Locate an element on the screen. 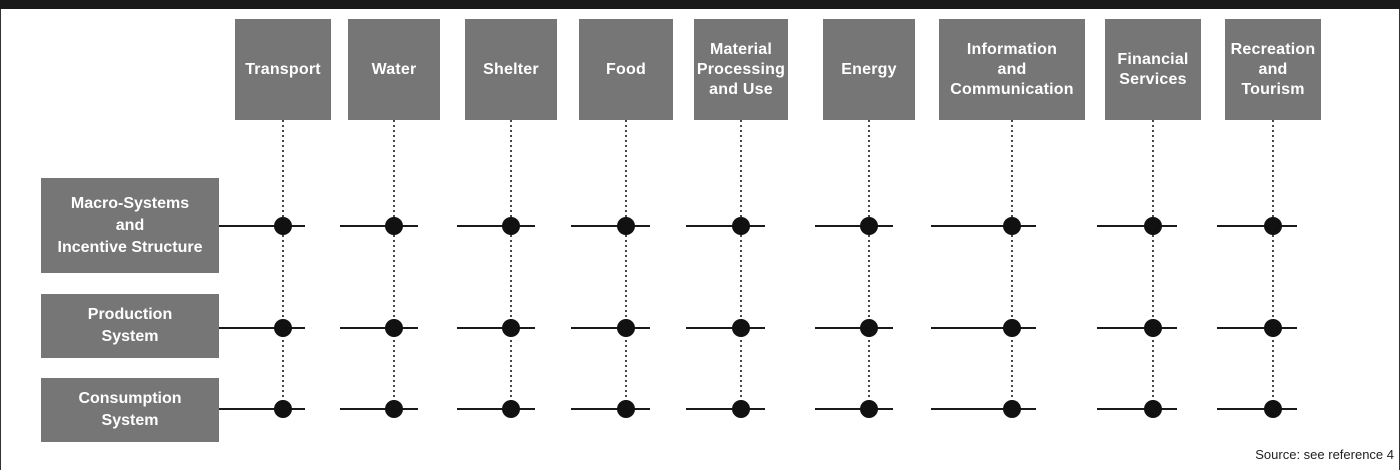 This screenshot has height=470, width=1400. column-food: Food is located at coordinates (626, 69).